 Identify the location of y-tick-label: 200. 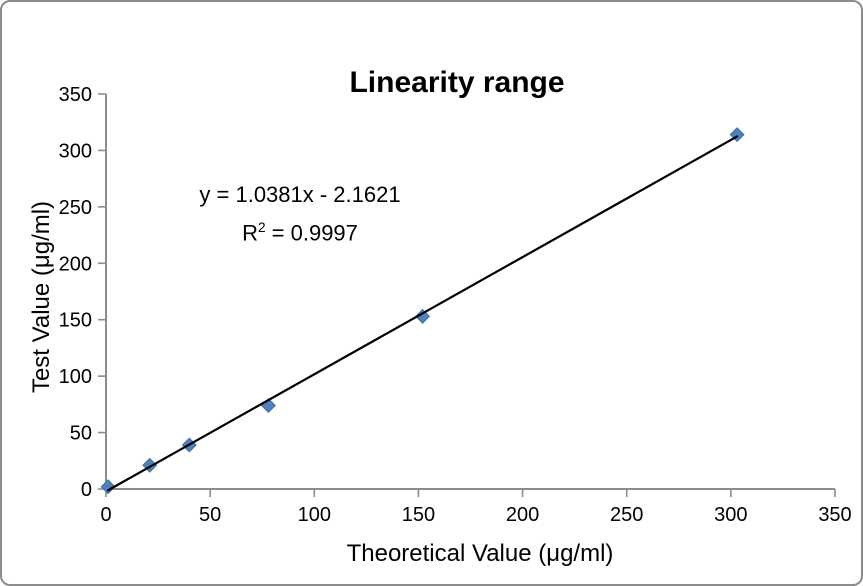
(75, 264).